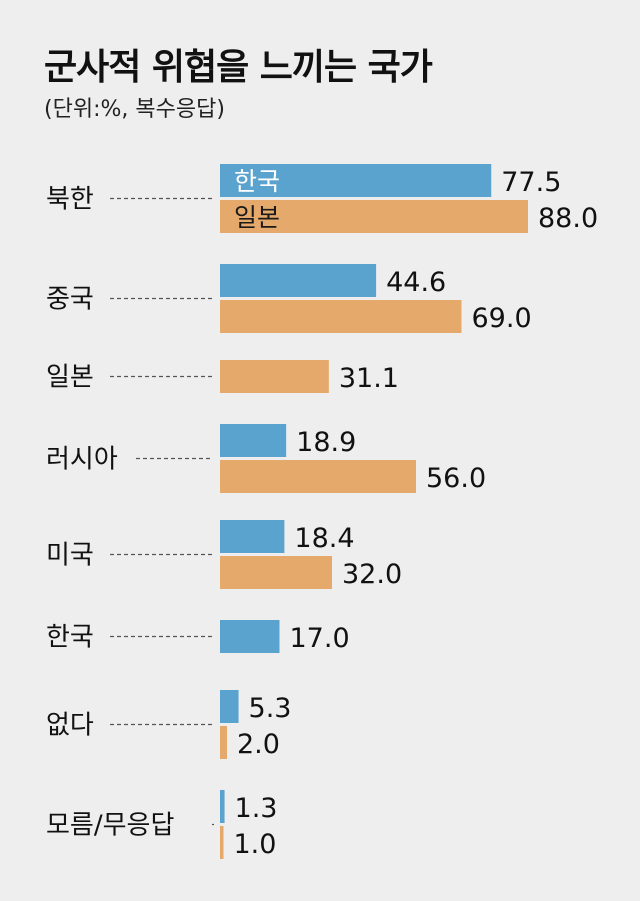 The width and height of the screenshot is (640, 901). What do you see at coordinates (568, 218) in the screenshot?
I see `value-label: 88.0` at bounding box center [568, 218].